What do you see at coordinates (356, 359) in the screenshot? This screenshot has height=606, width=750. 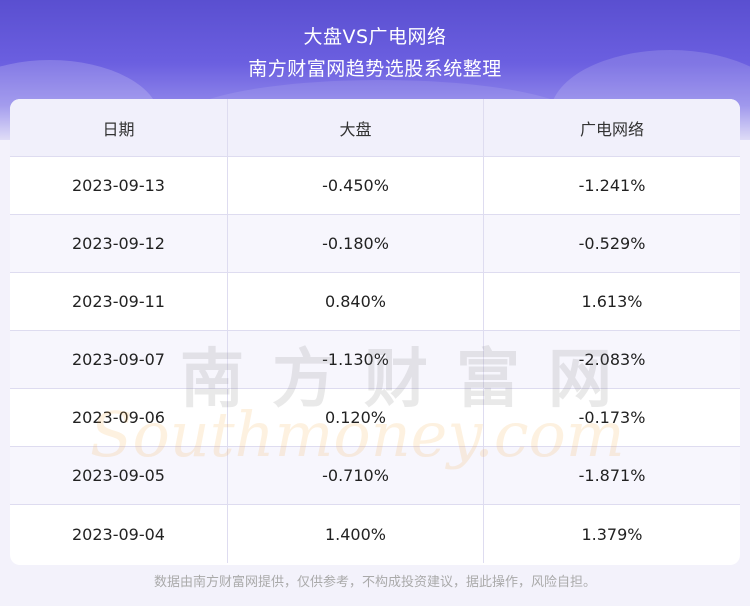 I see `market-change-cell: -1.130%` at bounding box center [356, 359].